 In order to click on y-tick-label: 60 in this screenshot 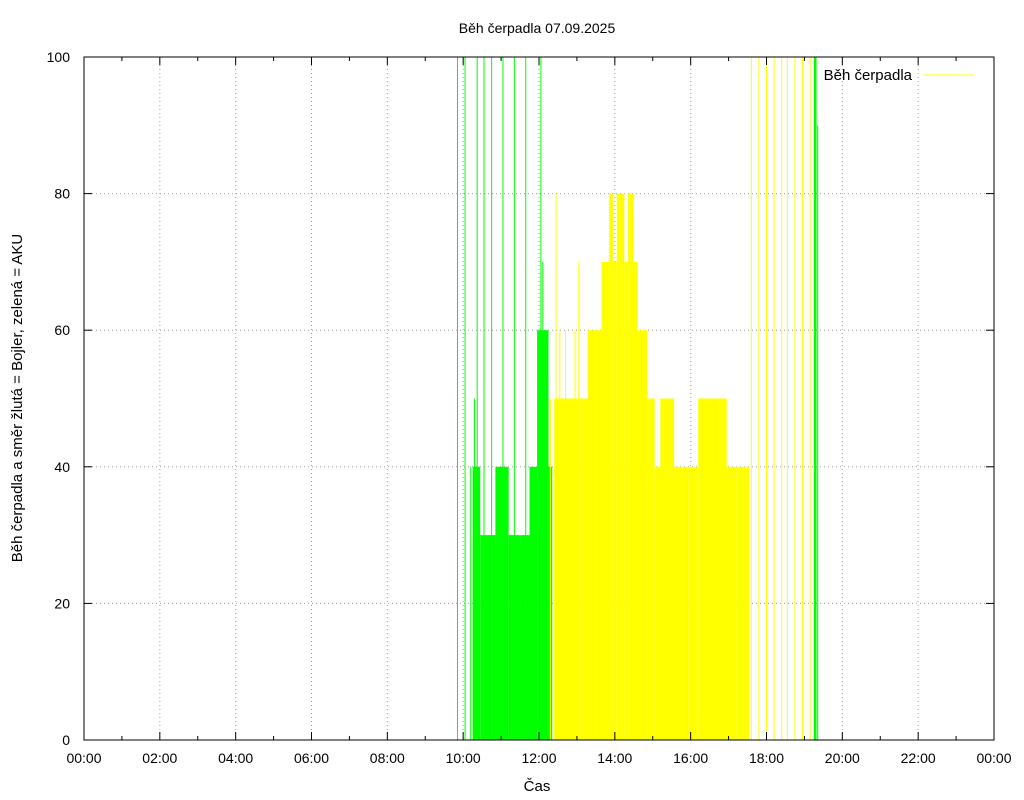, I will do `click(62, 330)`.